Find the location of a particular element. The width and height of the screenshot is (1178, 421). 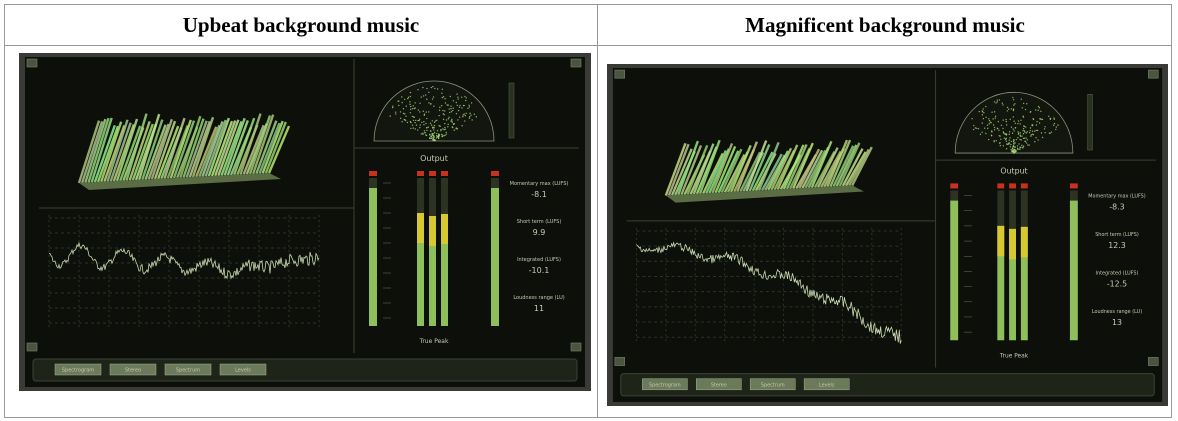

meter-cap is located at coordinates (420, 173).